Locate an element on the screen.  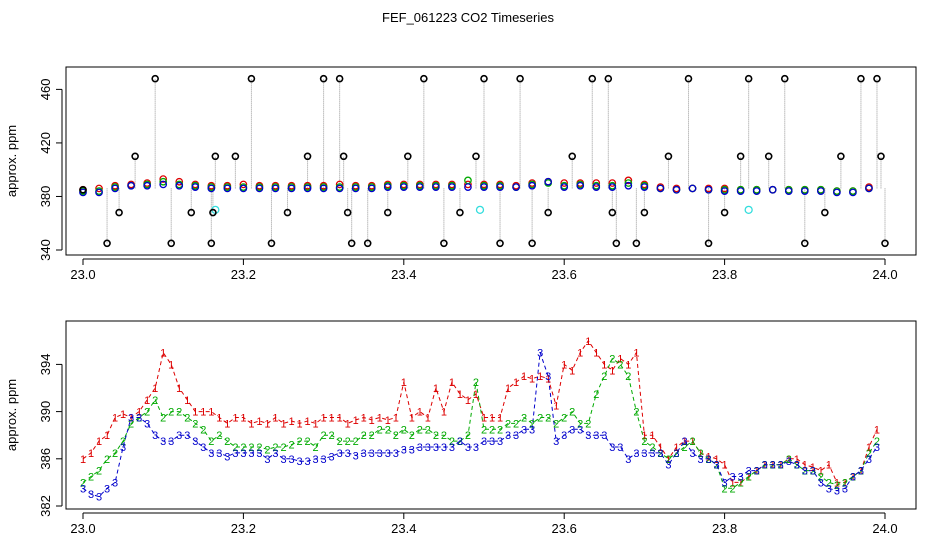
top-x-tick-label: 23.8 is located at coordinates (724, 274).